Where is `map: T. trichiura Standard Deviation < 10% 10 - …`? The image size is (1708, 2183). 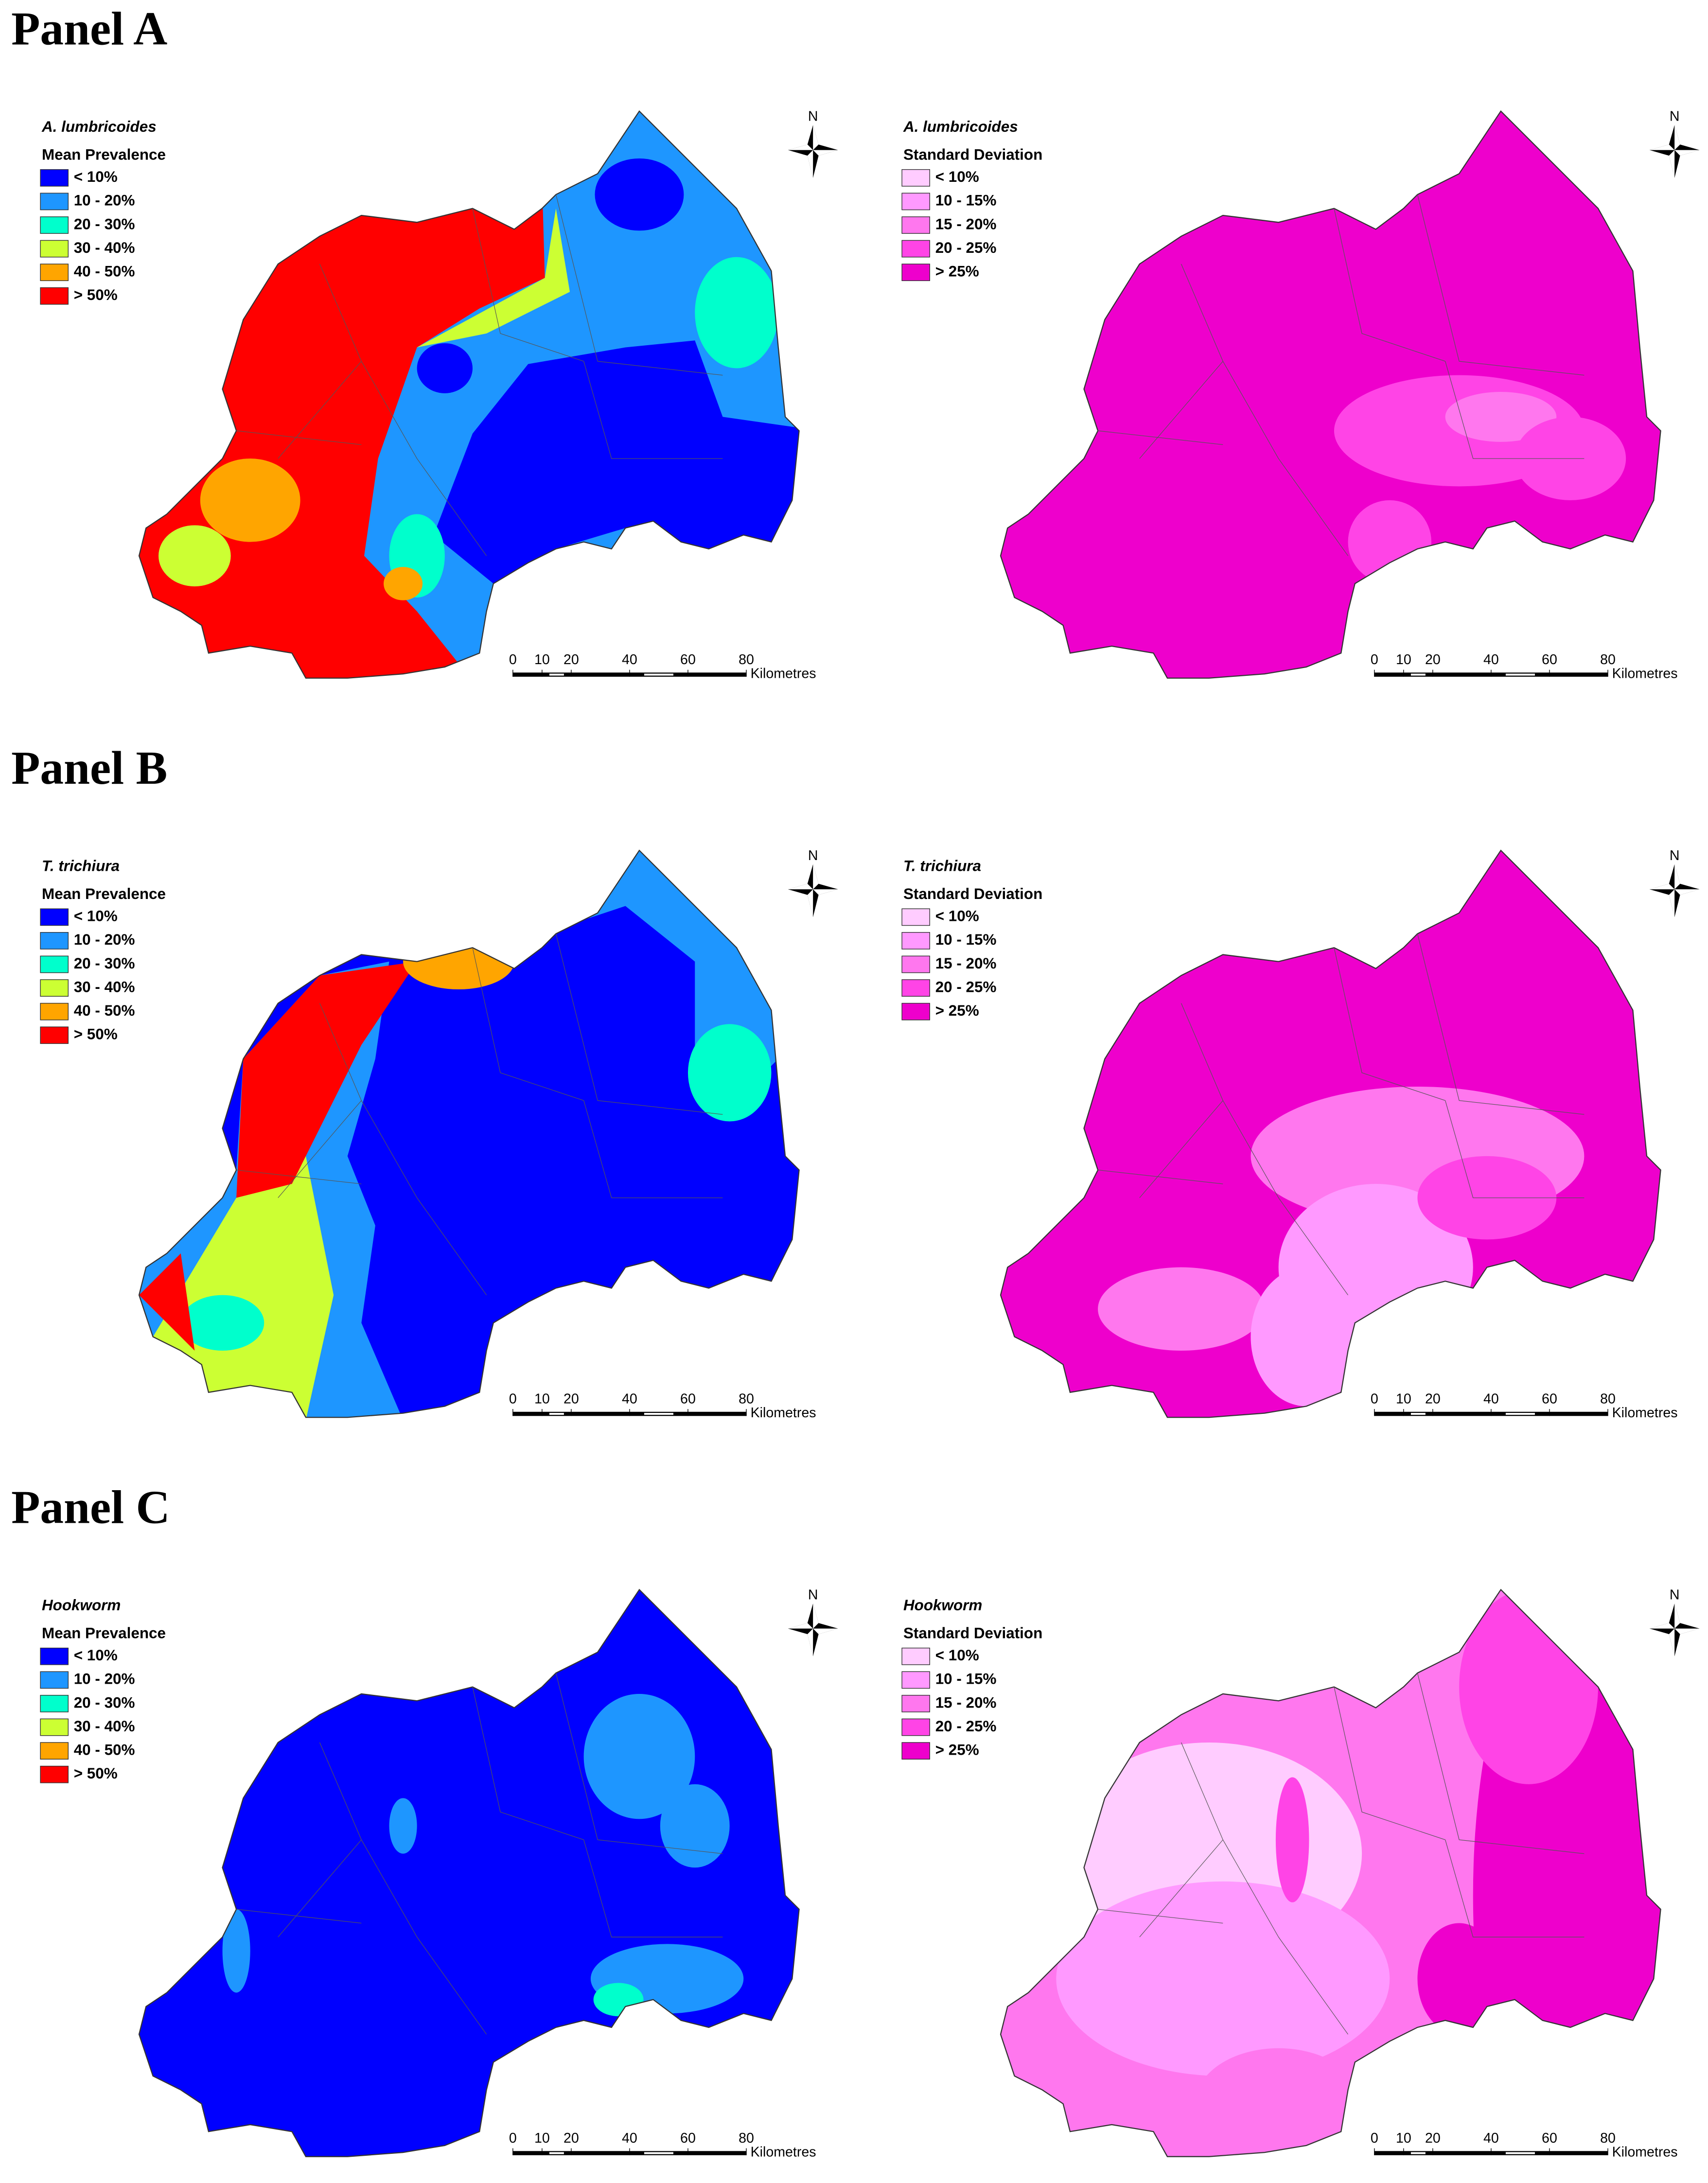 map: T. trichiura Standard Deviation < 10% 10 - … is located at coordinates (1300, 1134).